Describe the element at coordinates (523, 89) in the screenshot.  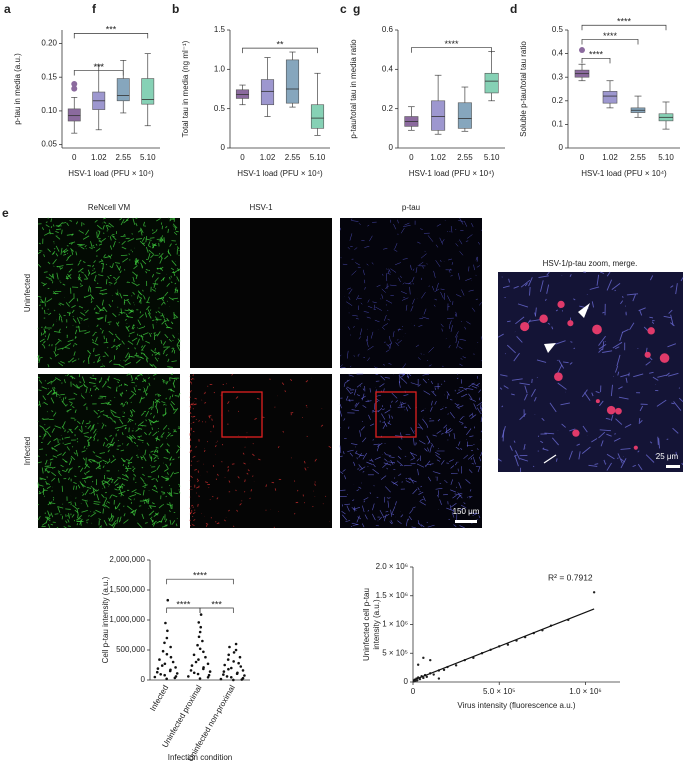
I see `y-axis-label: Soluble p-tau/total tau ratio` at that location.